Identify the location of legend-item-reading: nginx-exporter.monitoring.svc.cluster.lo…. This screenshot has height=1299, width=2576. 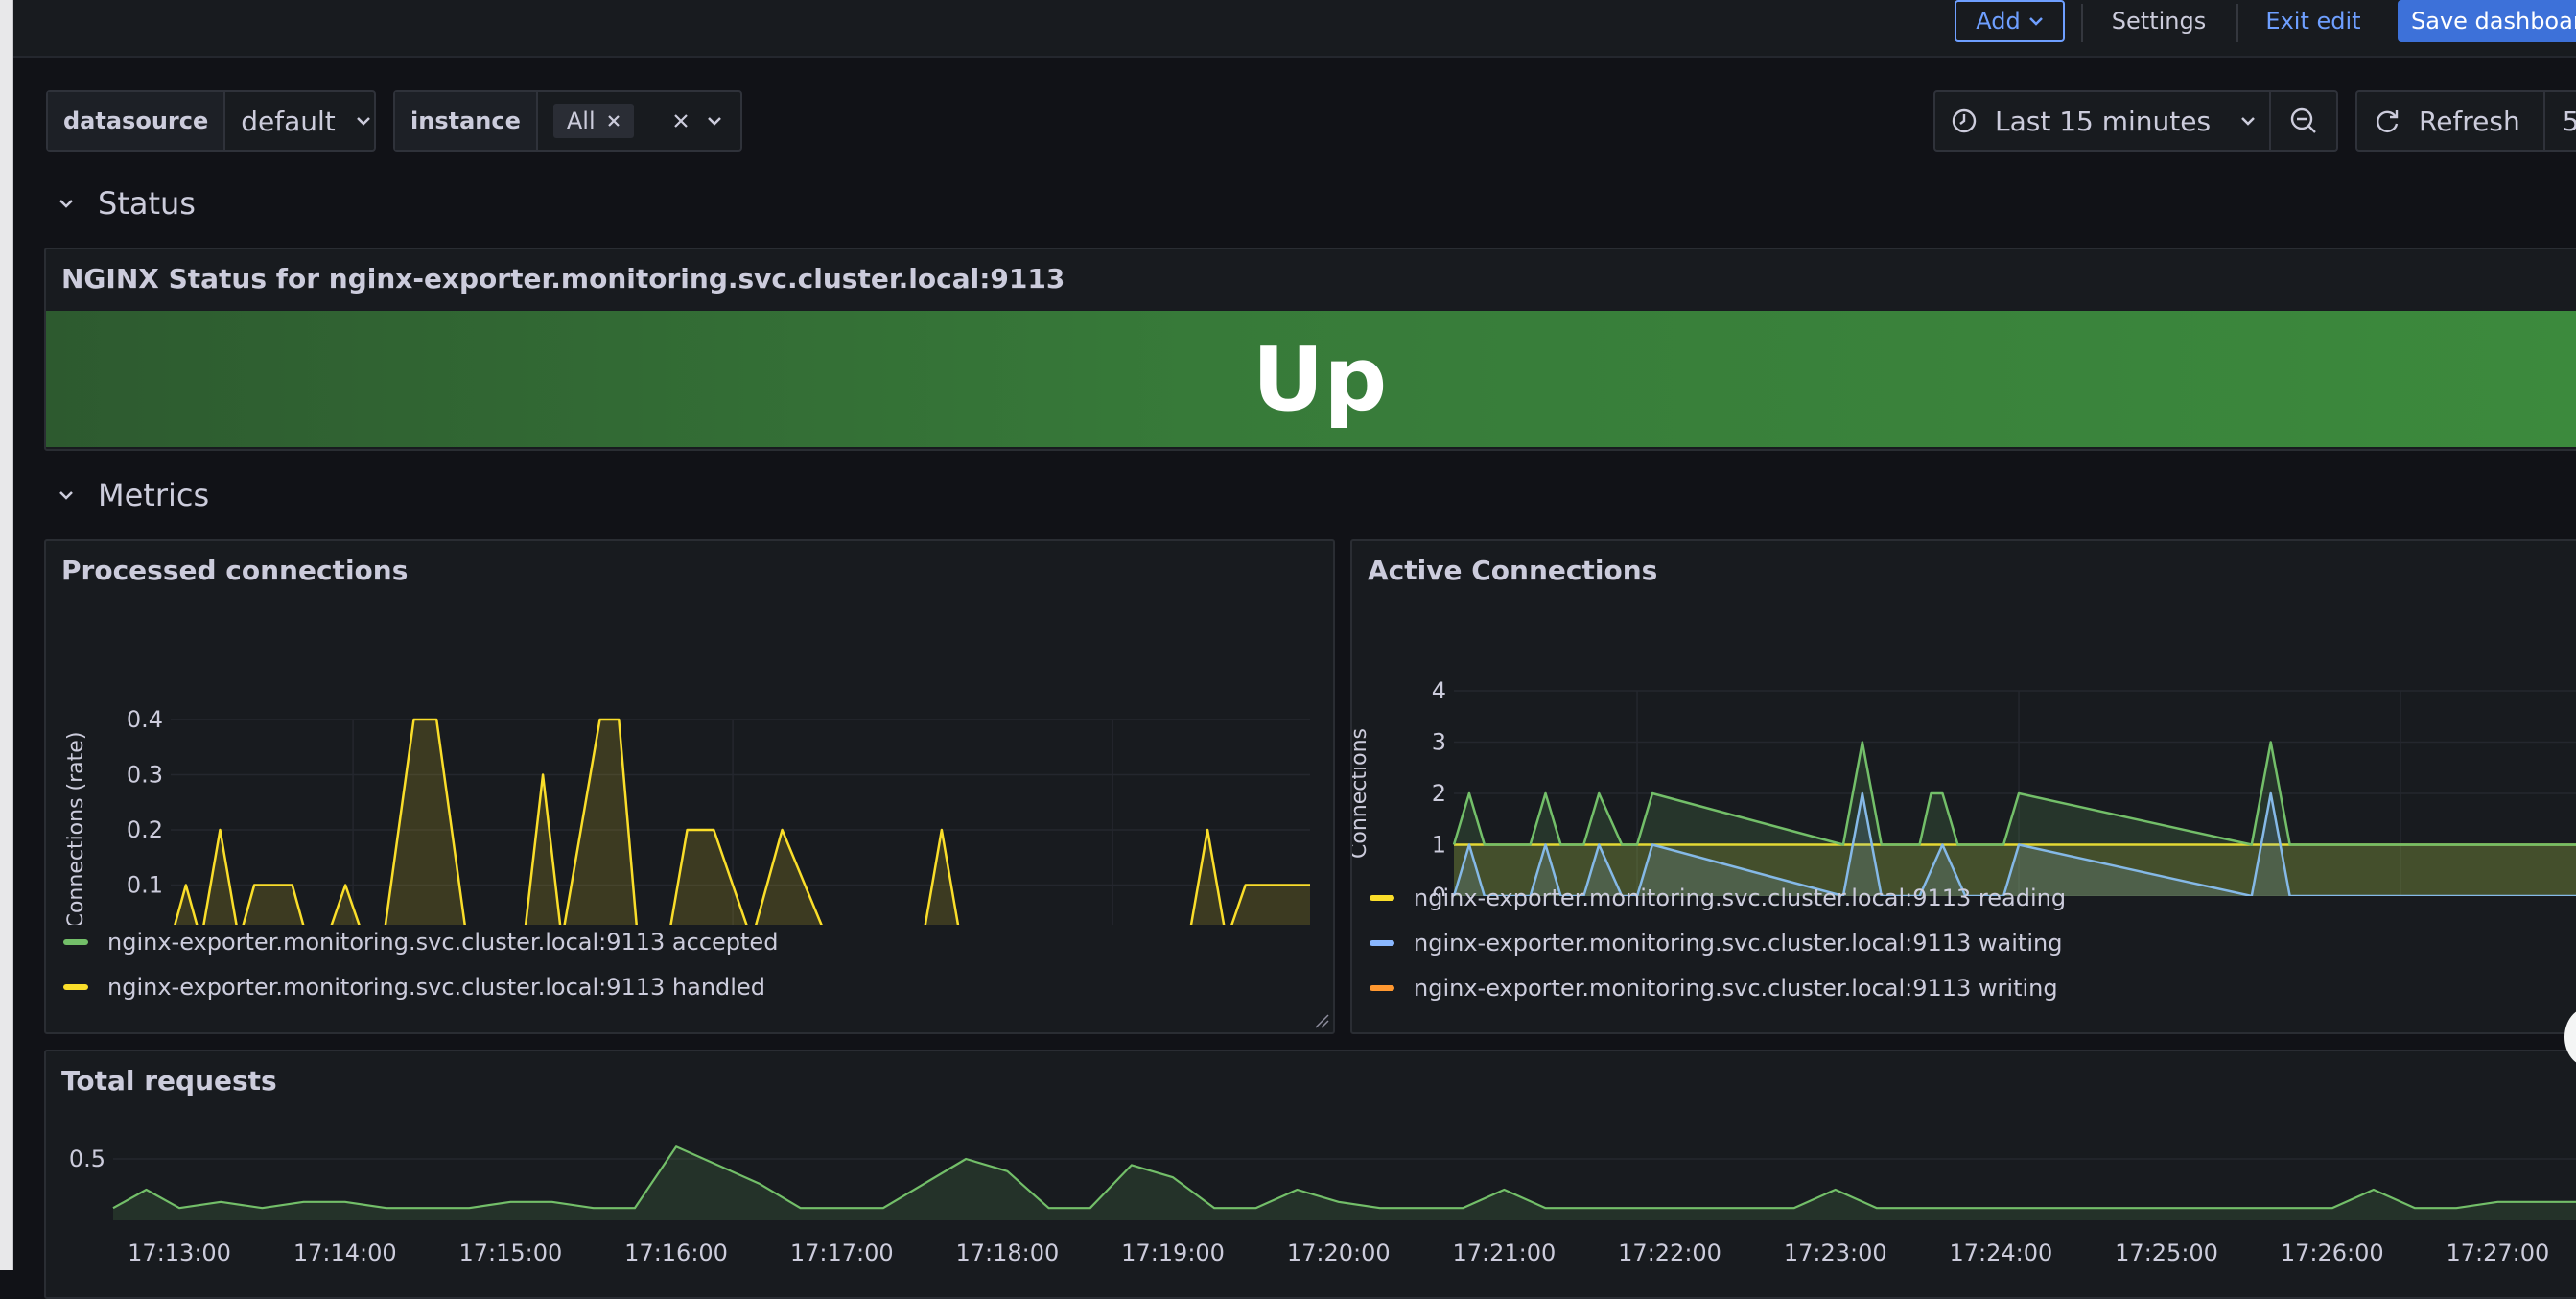
(1718, 898).